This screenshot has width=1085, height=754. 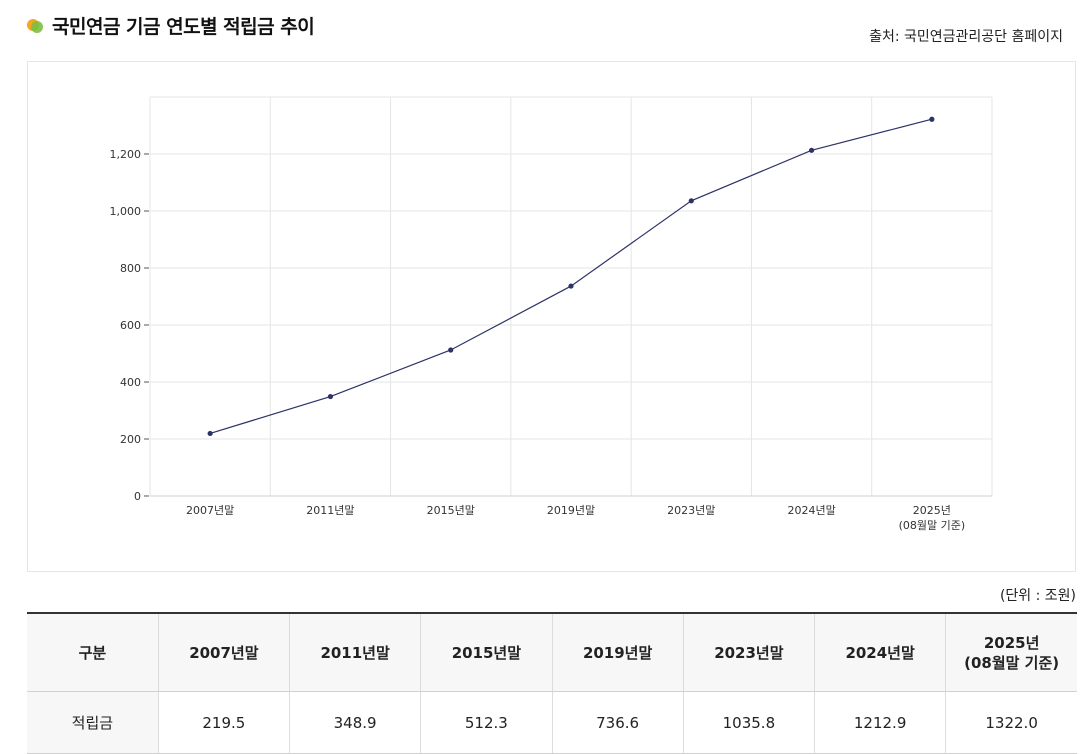 What do you see at coordinates (35, 25) in the screenshot?
I see `bullet-icon` at bounding box center [35, 25].